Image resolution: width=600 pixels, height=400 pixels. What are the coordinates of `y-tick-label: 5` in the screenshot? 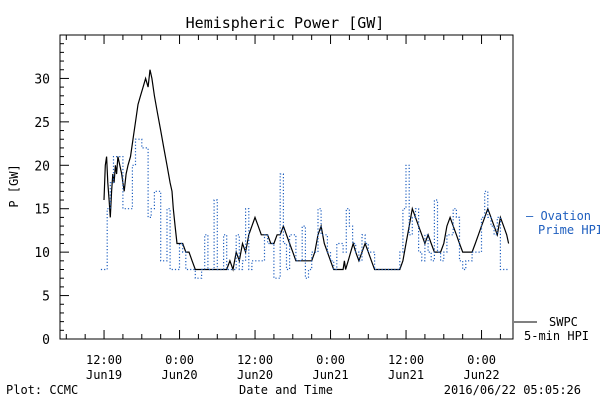 It's located at (46, 297).